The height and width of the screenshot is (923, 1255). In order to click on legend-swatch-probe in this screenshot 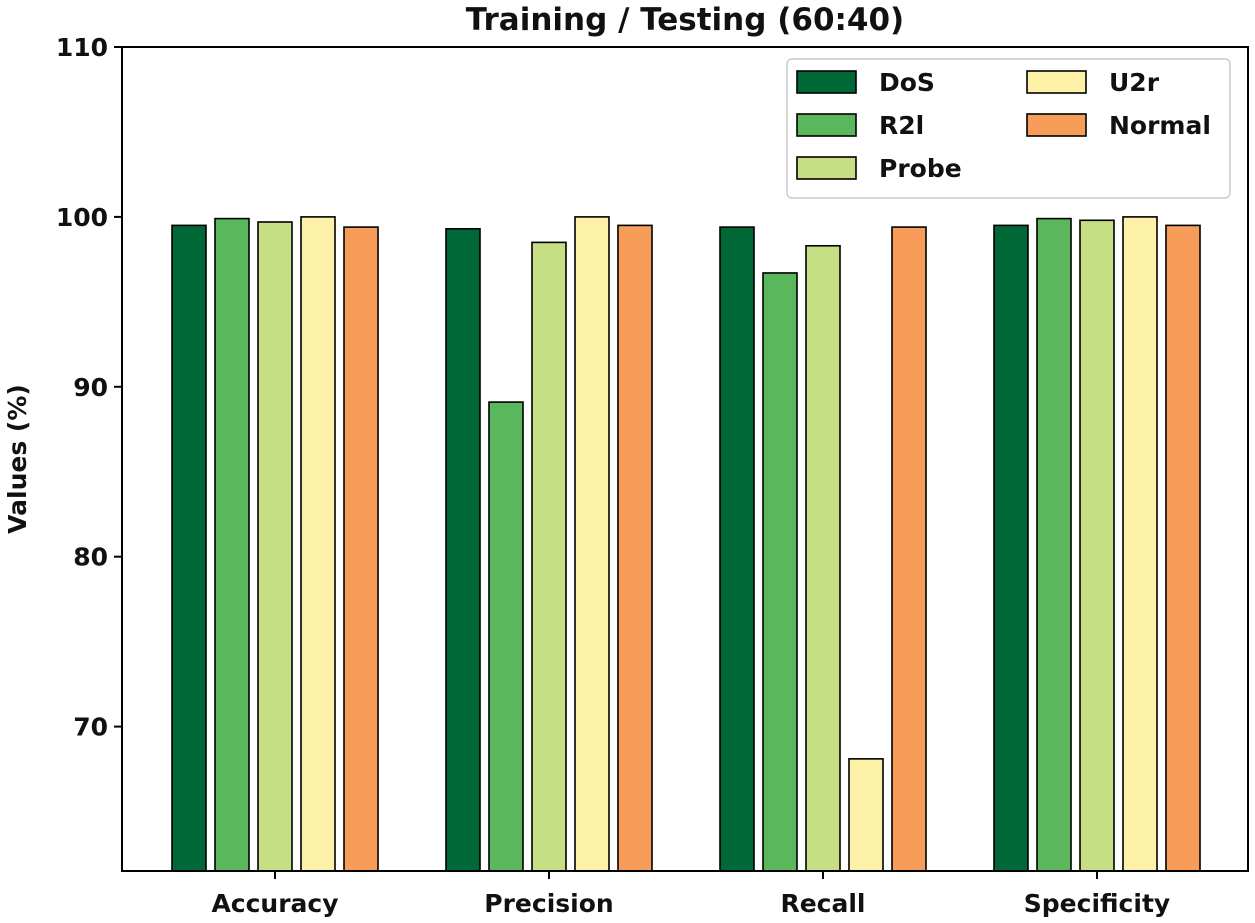, I will do `click(826, 168)`.